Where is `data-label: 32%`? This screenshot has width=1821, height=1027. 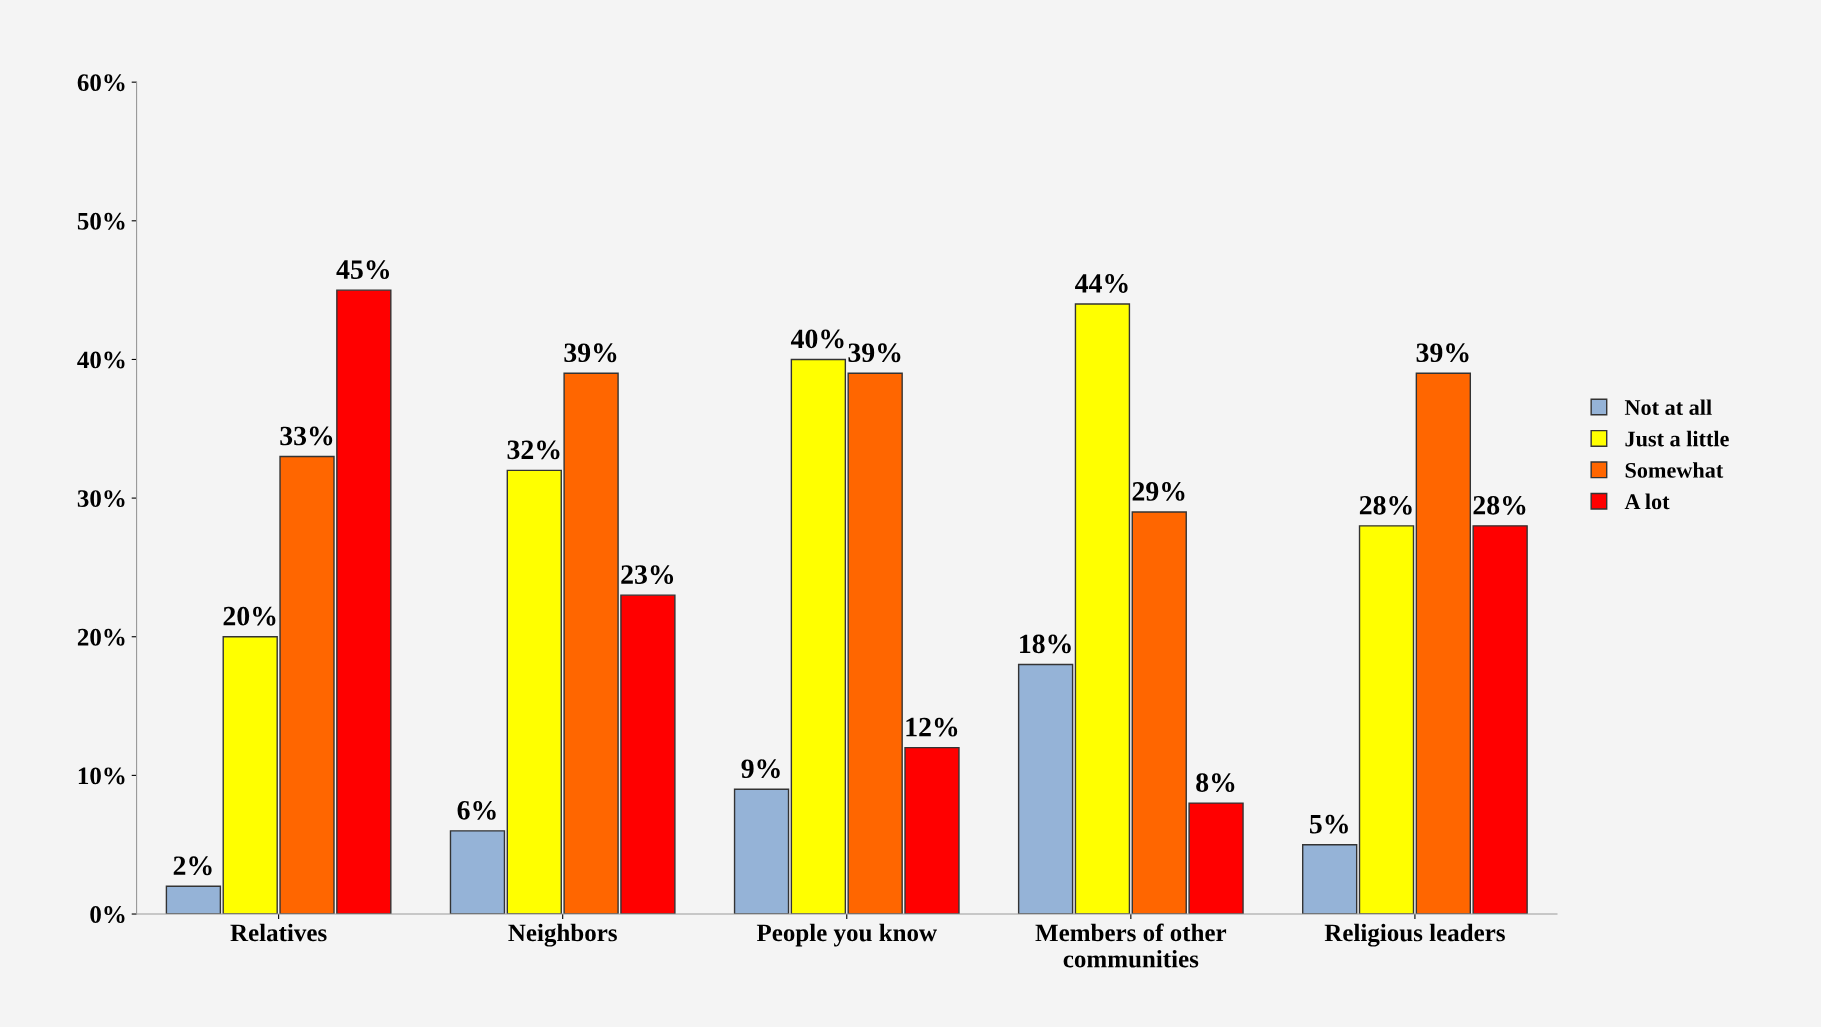 data-label: 32% is located at coordinates (533, 450).